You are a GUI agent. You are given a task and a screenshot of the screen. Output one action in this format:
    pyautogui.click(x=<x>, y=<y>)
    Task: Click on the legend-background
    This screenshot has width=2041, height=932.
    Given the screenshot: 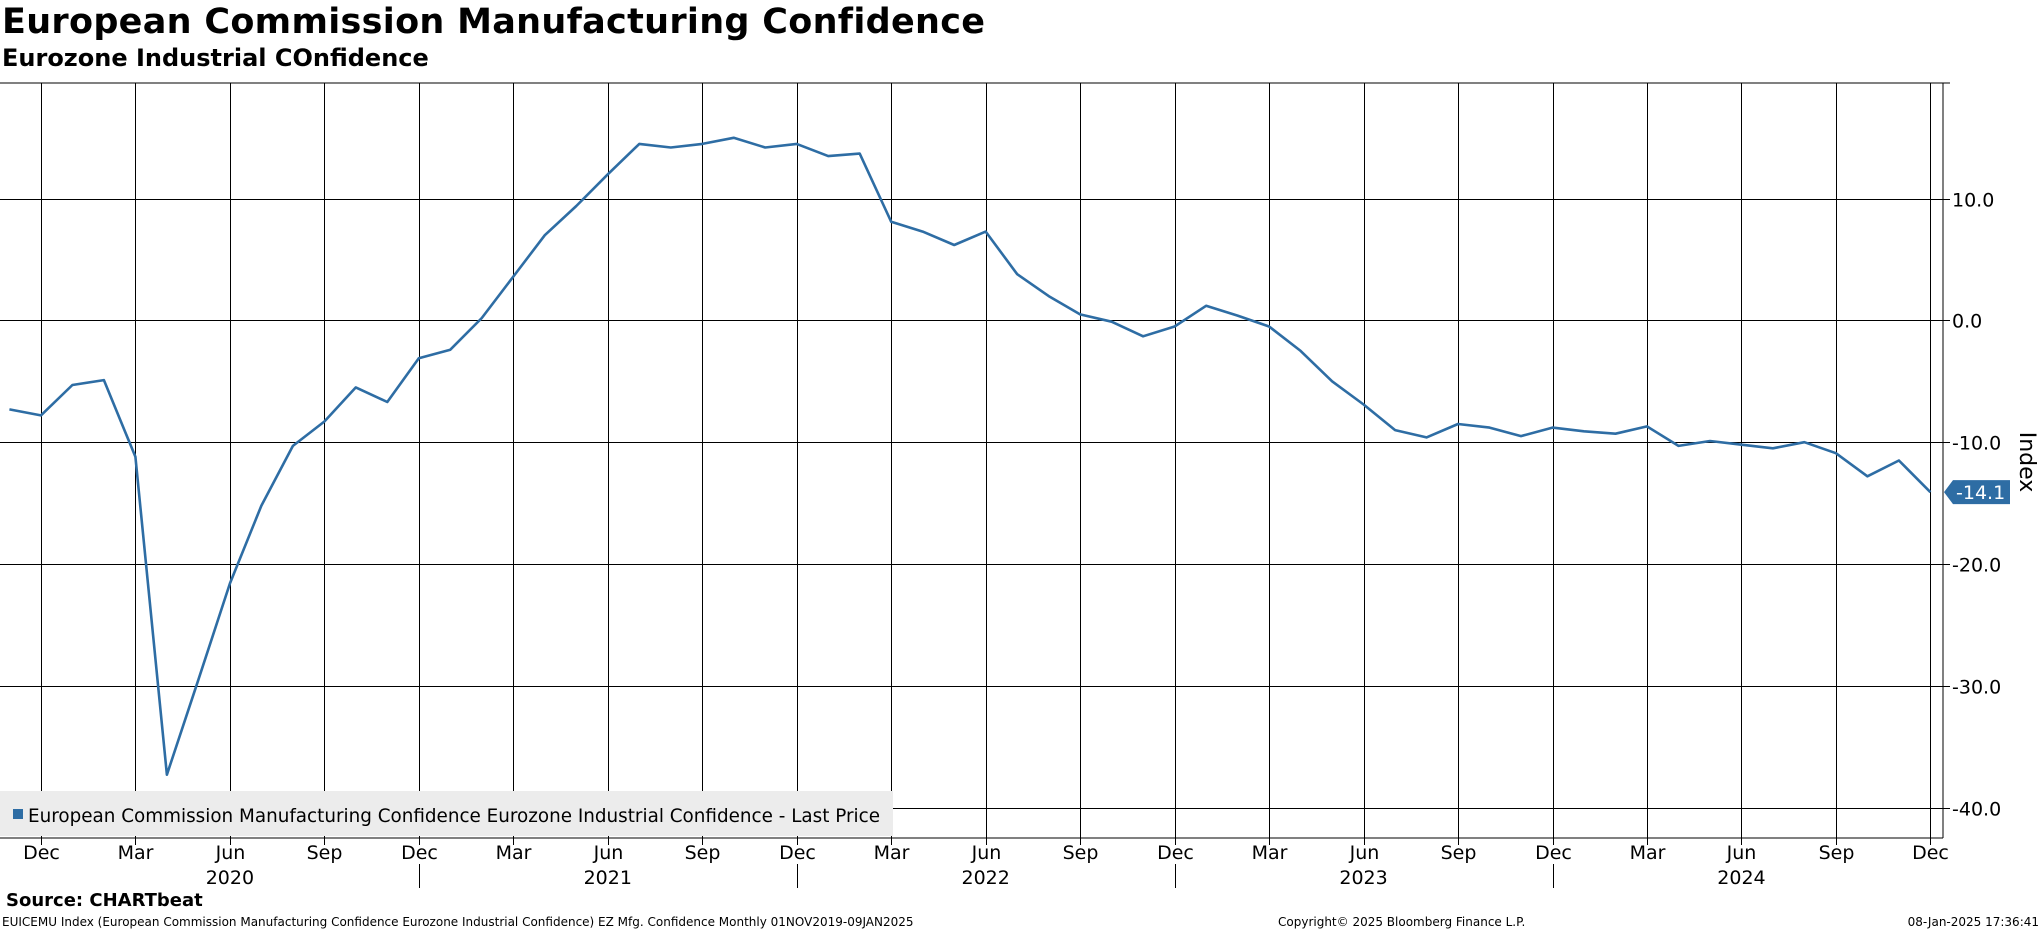 What is the action you would take?
    pyautogui.click(x=446, y=813)
    